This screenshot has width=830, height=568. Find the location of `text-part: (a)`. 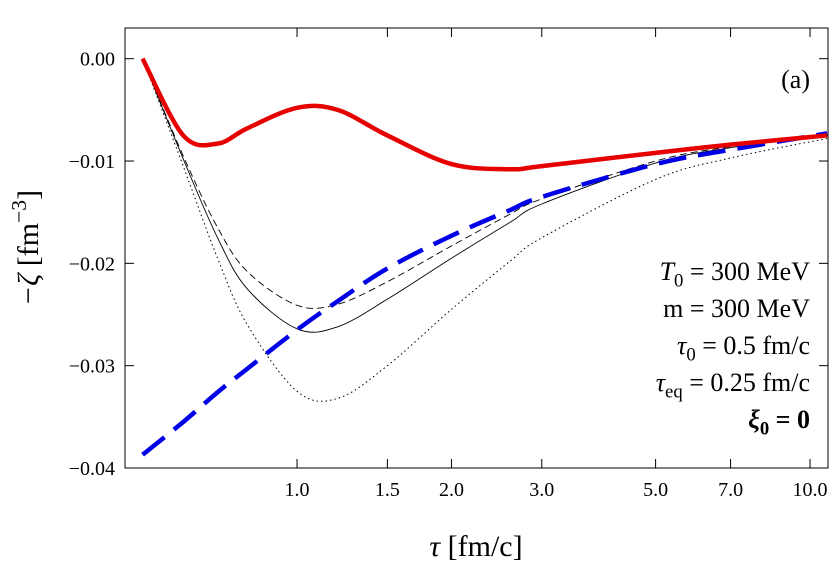

text-part: (a) is located at coordinates (795, 79).